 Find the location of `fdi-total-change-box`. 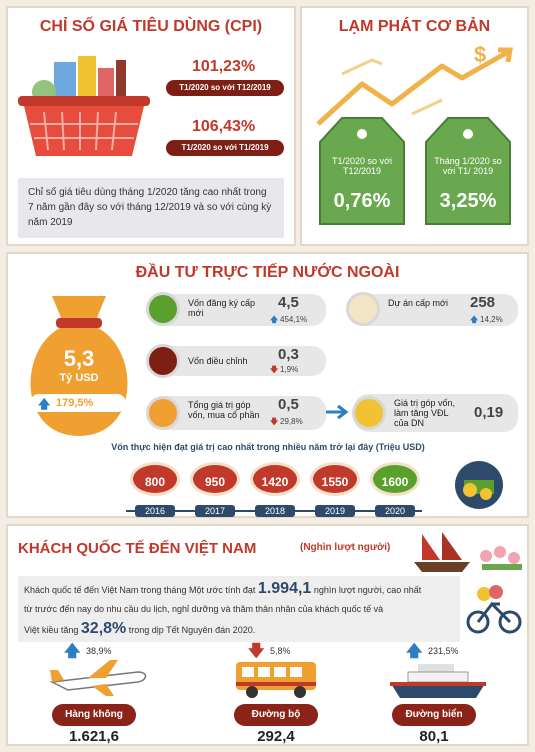

fdi-total-change-box is located at coordinates (78, 403).